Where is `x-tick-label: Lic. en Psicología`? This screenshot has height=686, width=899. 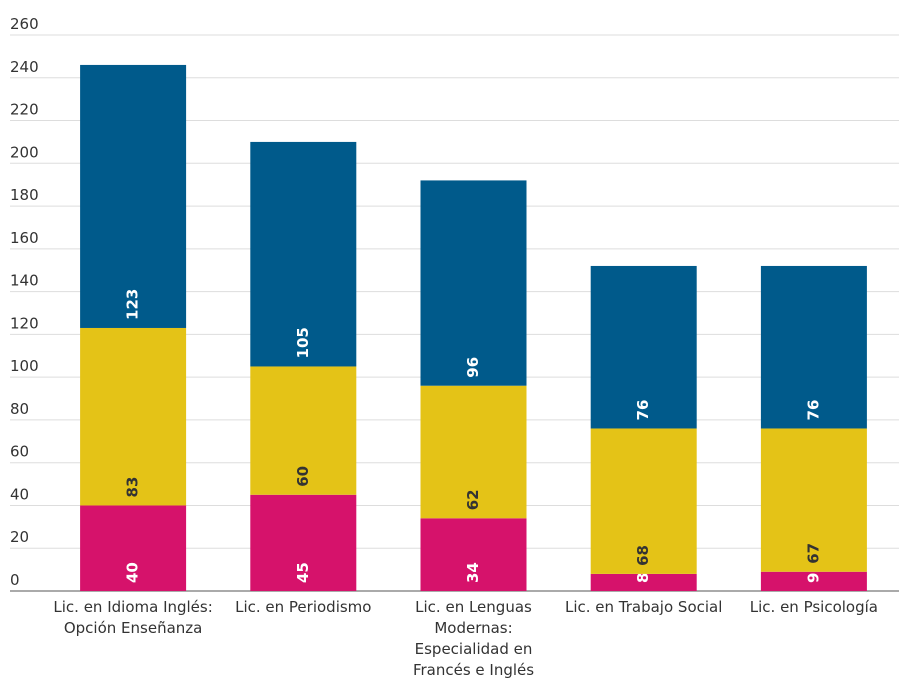 x-tick-label: Lic. en Psicología is located at coordinates (813, 607).